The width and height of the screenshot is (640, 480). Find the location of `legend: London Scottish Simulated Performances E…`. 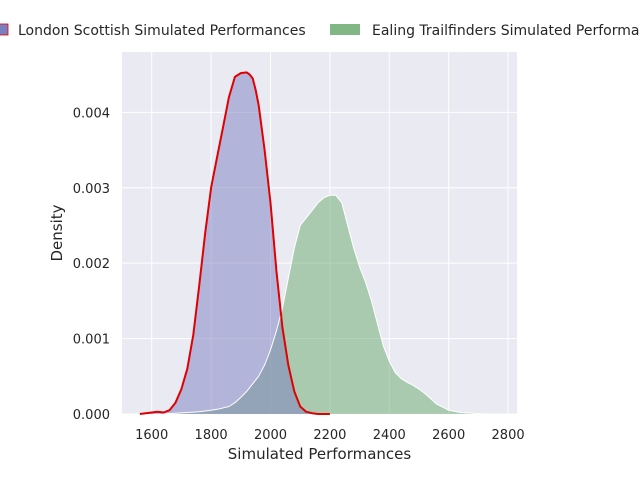

legend: London Scottish Simulated Performances E… is located at coordinates (320, 31).